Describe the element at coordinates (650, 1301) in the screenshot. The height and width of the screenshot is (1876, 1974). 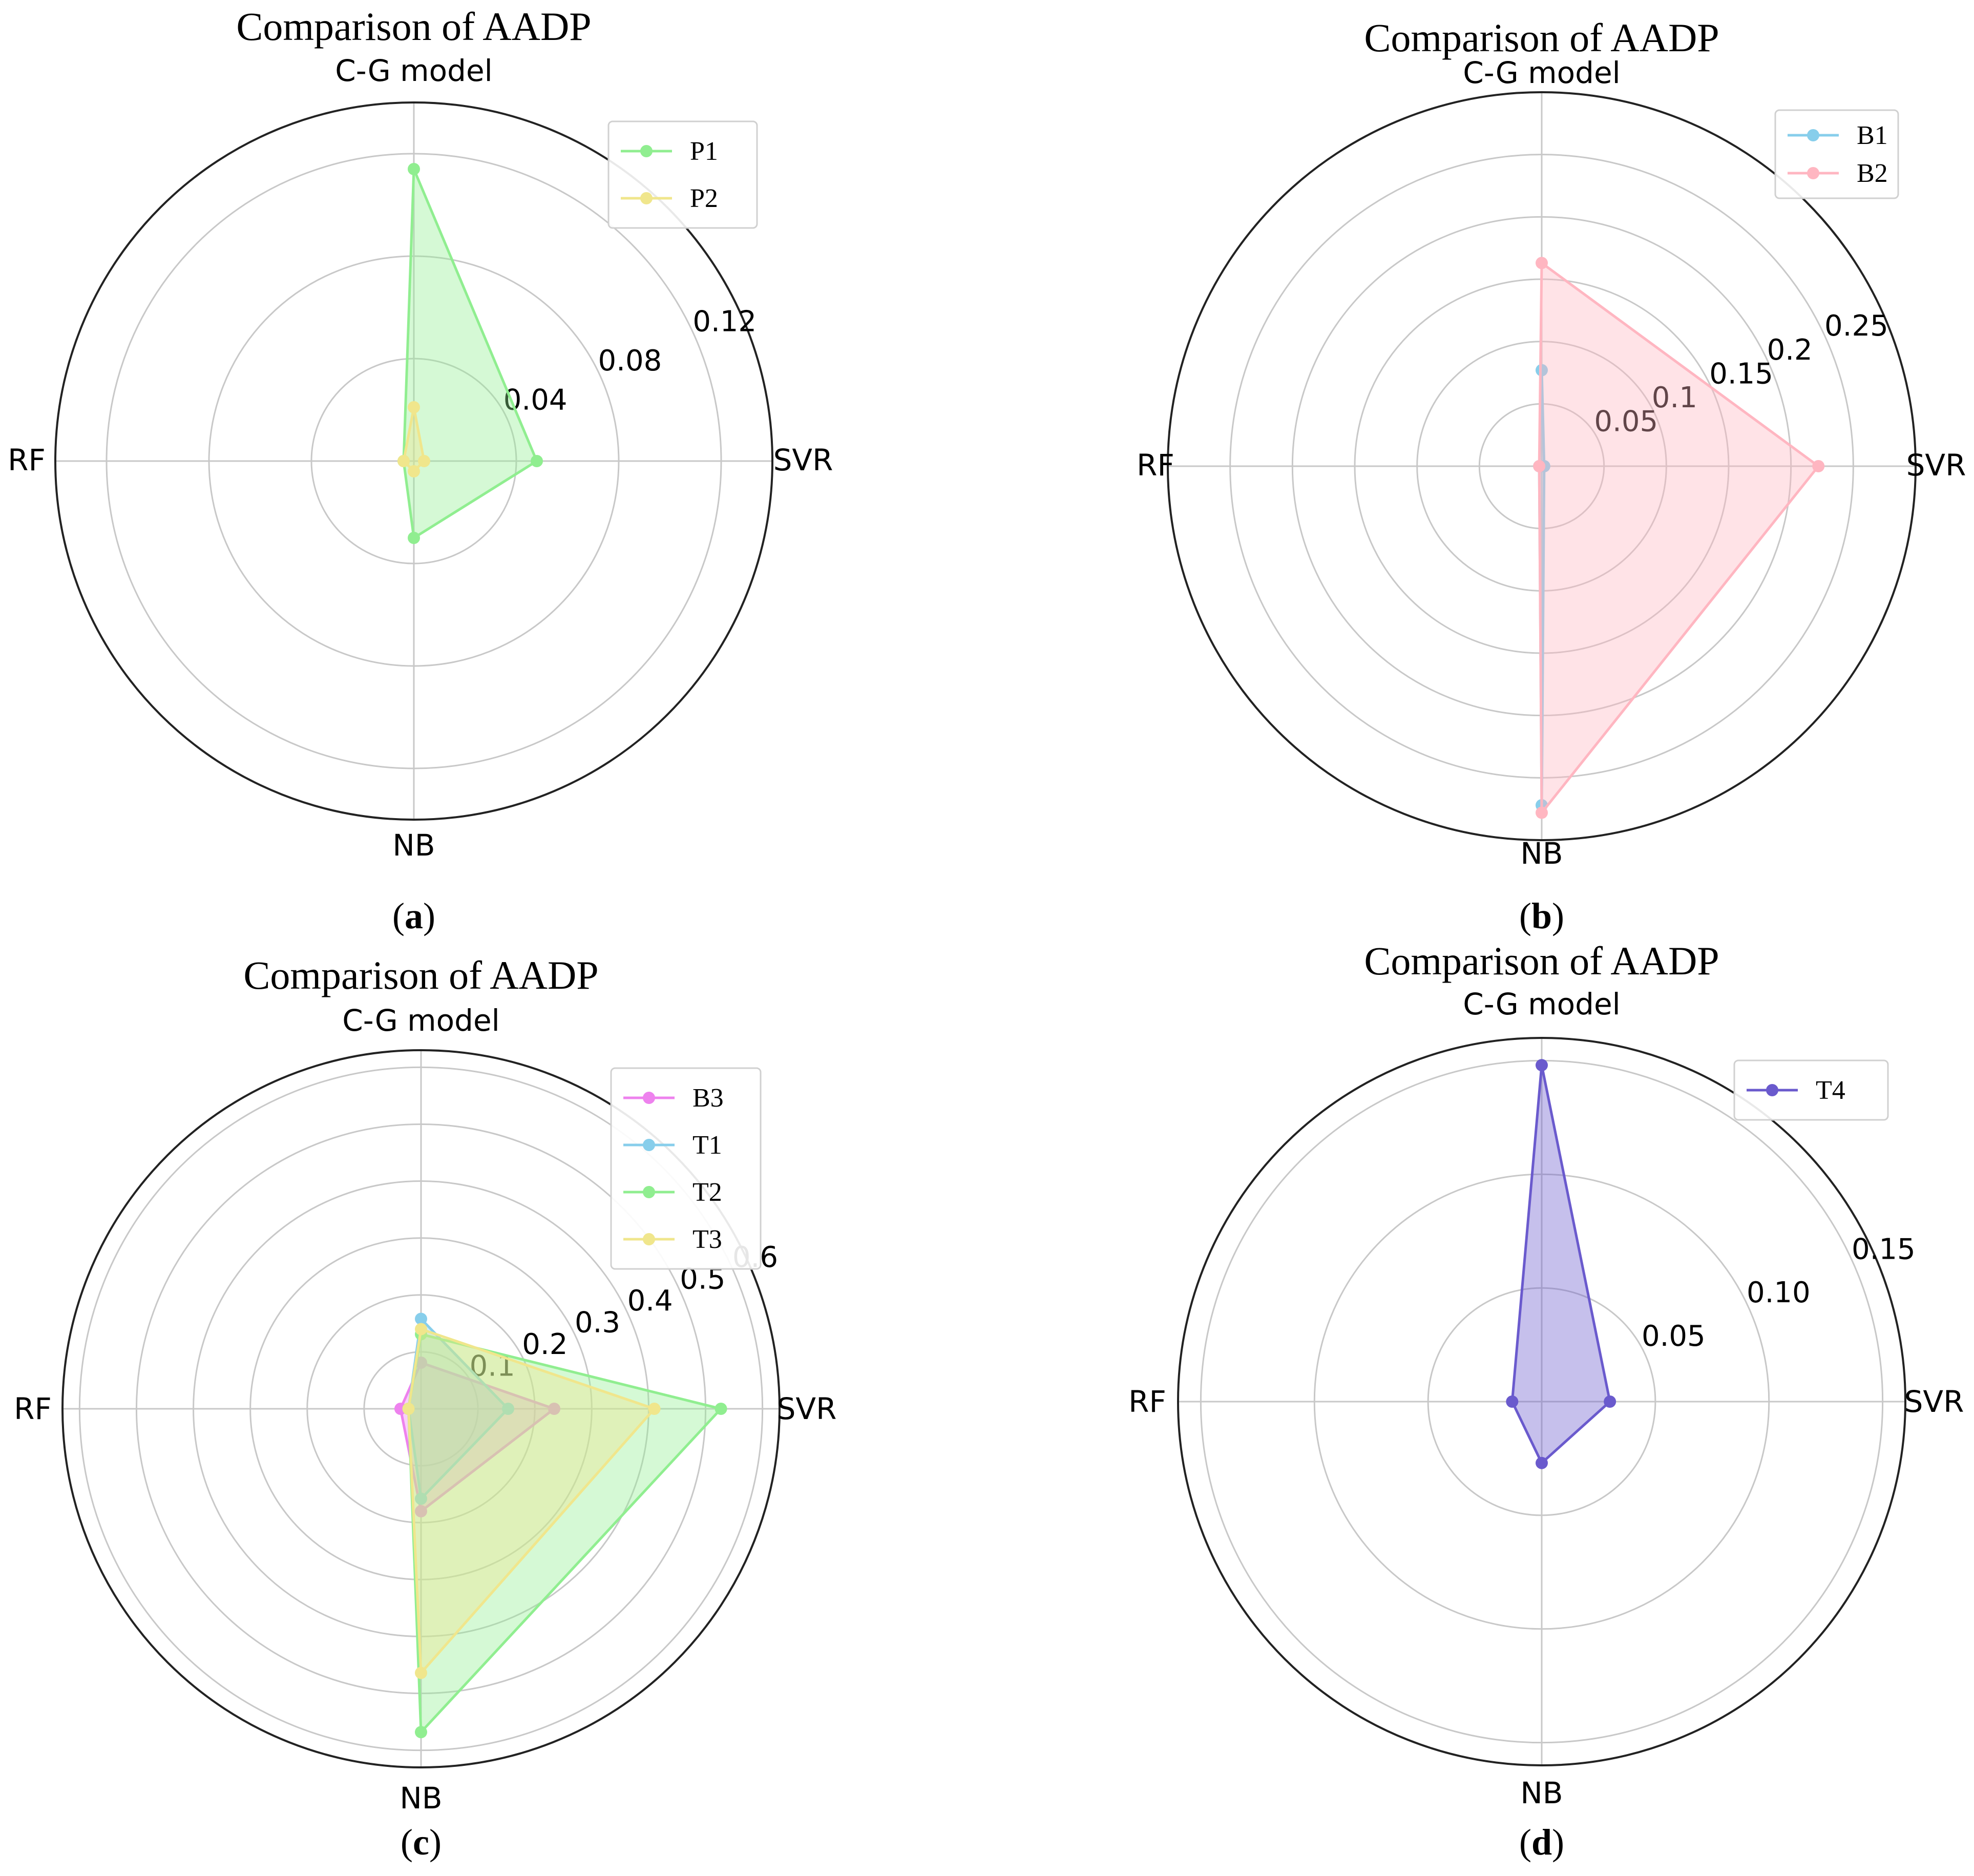
I see `tick-label: 0.4` at that location.